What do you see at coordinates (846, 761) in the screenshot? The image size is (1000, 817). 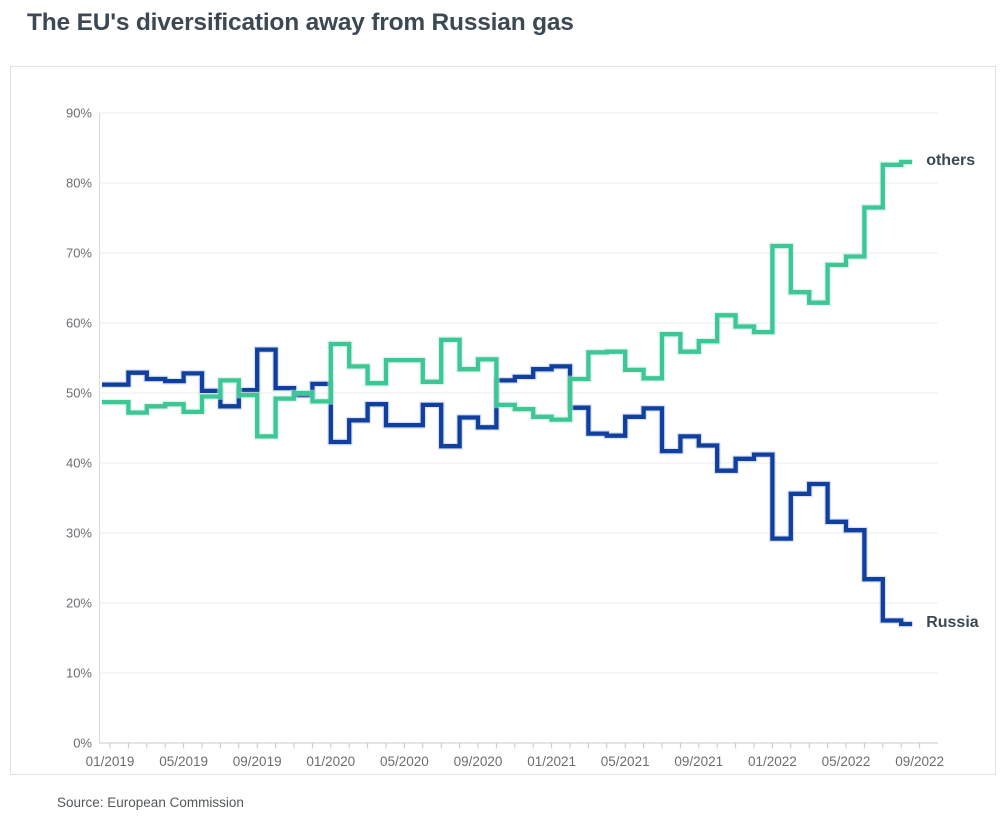 I see `x-tick-label: 05/2022` at bounding box center [846, 761].